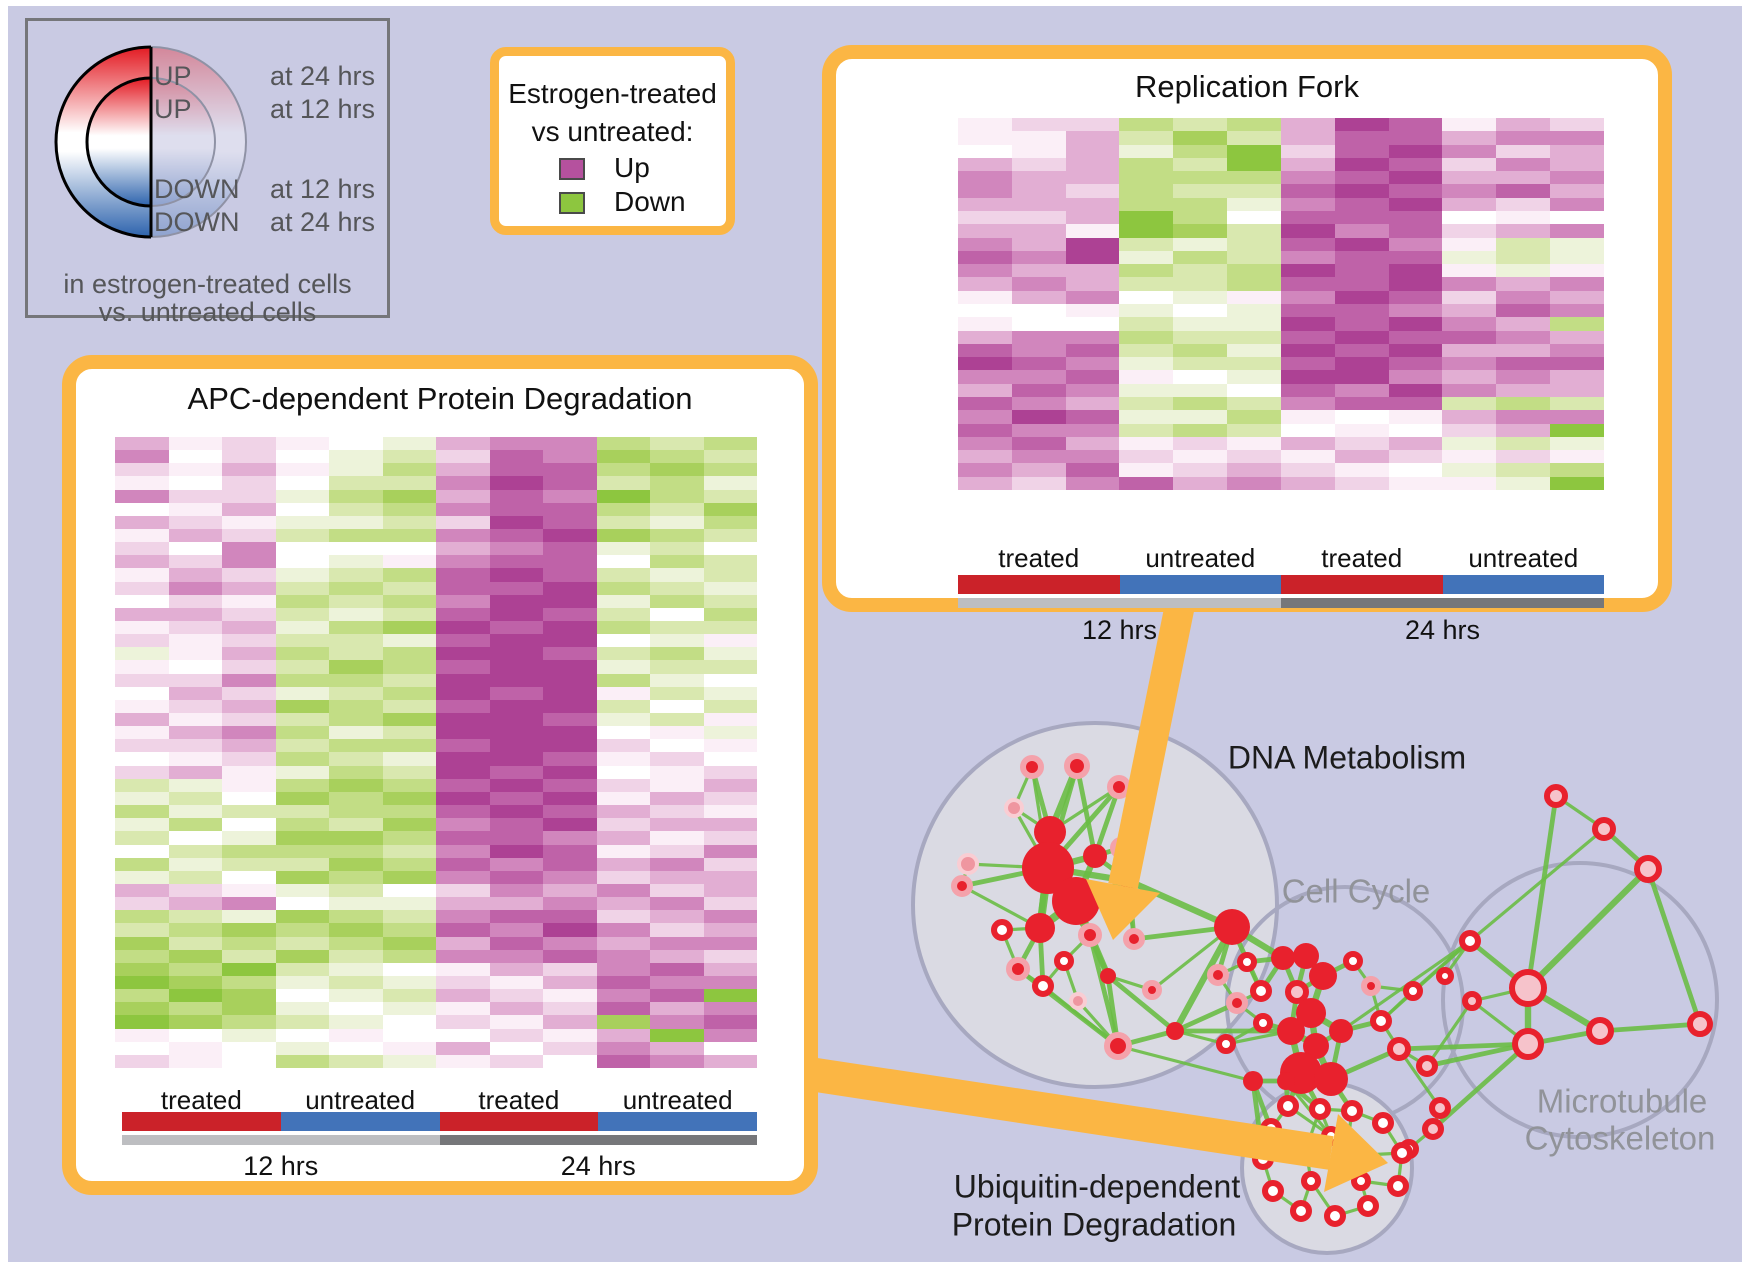 Image resolution: width=1750 pixels, height=1279 pixels. What do you see at coordinates (1580, 1000) in the screenshot?
I see `cluster-circle-microtubule-cytoskeleton` at bounding box center [1580, 1000].